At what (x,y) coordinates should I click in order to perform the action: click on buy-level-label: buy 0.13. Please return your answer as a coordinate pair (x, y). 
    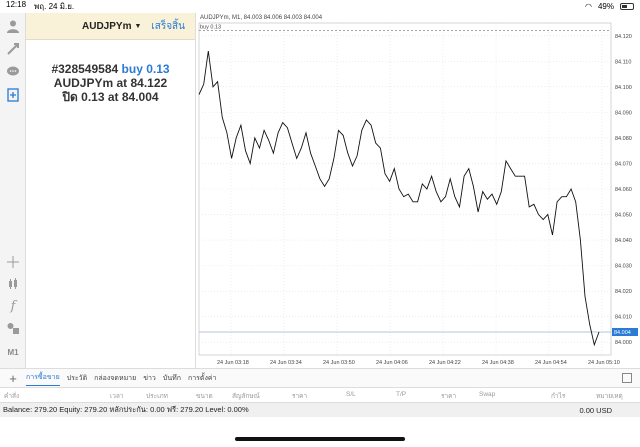
    Looking at the image, I should click on (210, 28).